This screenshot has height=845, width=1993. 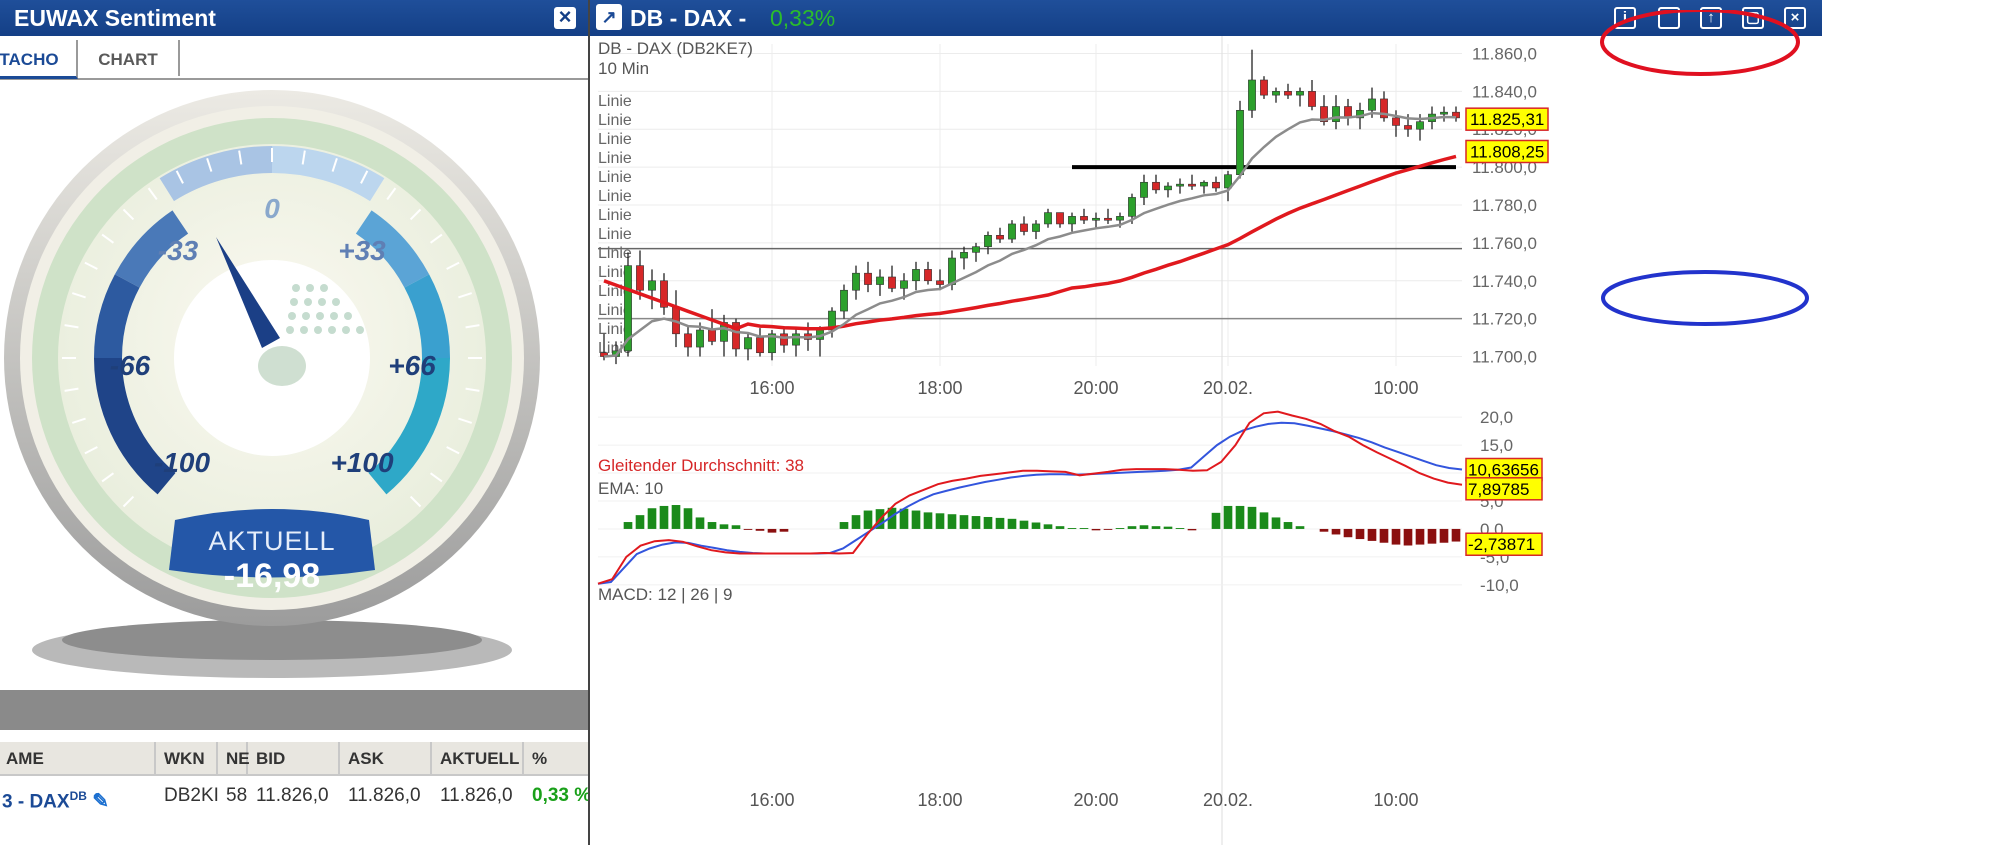 What do you see at coordinates (1504, 53) in the screenshot?
I see `price-tick: 11.860,0` at bounding box center [1504, 53].